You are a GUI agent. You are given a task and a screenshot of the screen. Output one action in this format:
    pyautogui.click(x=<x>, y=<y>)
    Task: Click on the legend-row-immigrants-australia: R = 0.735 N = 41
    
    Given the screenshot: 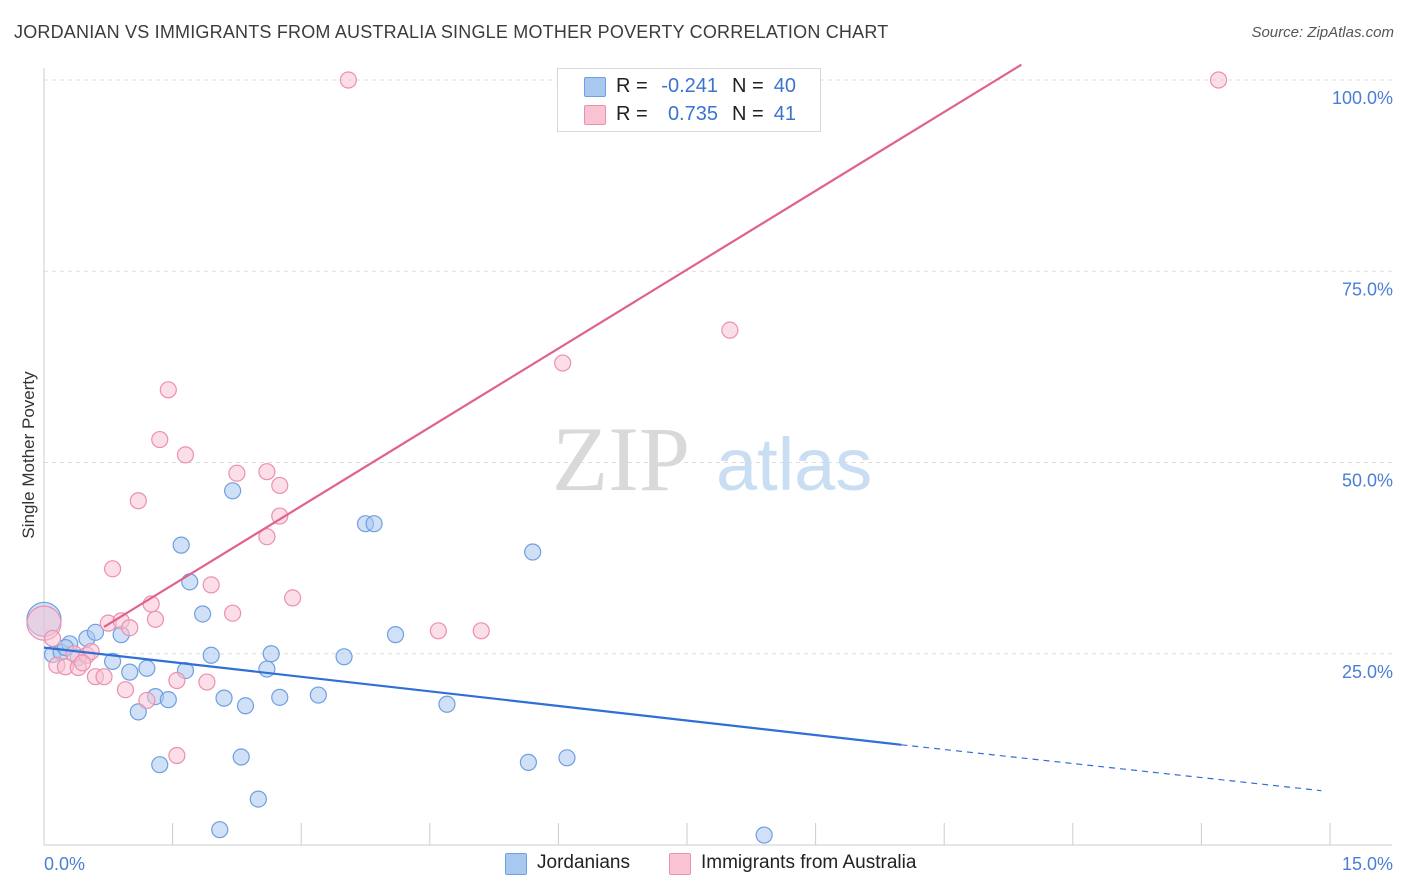 What is the action you would take?
    pyautogui.click(x=689, y=115)
    